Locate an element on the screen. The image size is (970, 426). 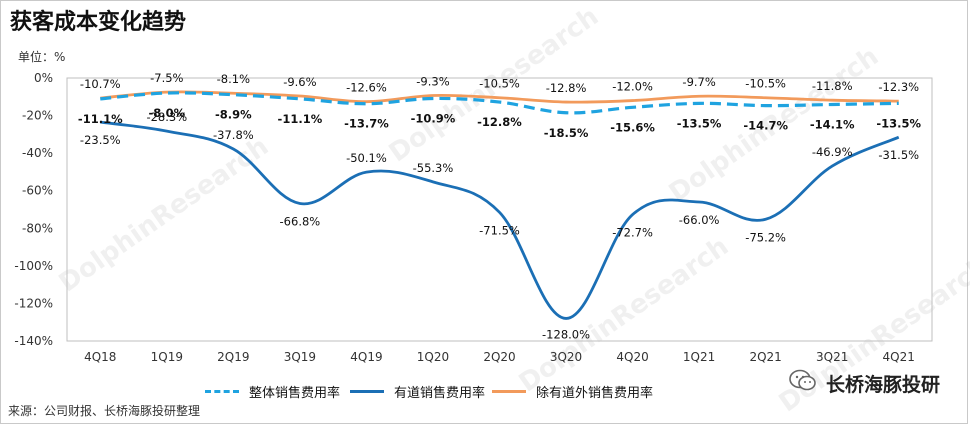
y-tick-label: -140% is located at coordinates (33, 341).